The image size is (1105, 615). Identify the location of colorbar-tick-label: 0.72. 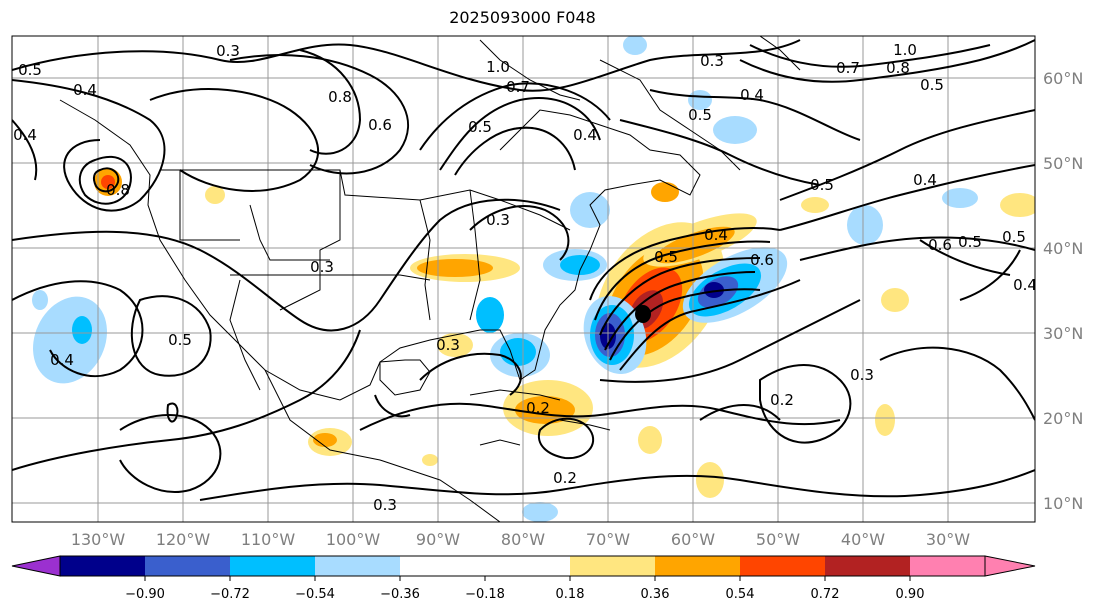
(825, 594).